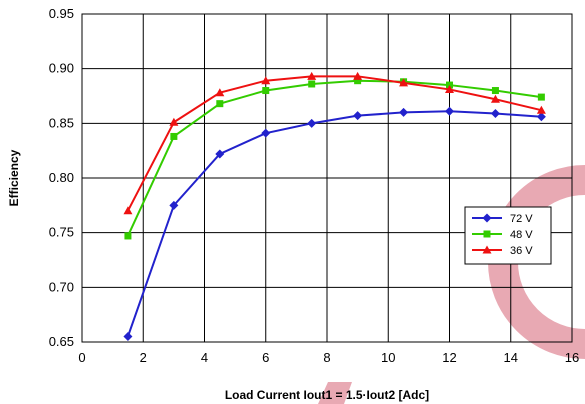 The image size is (585, 404). I want to click on x-tick-label: 2, so click(143, 357).